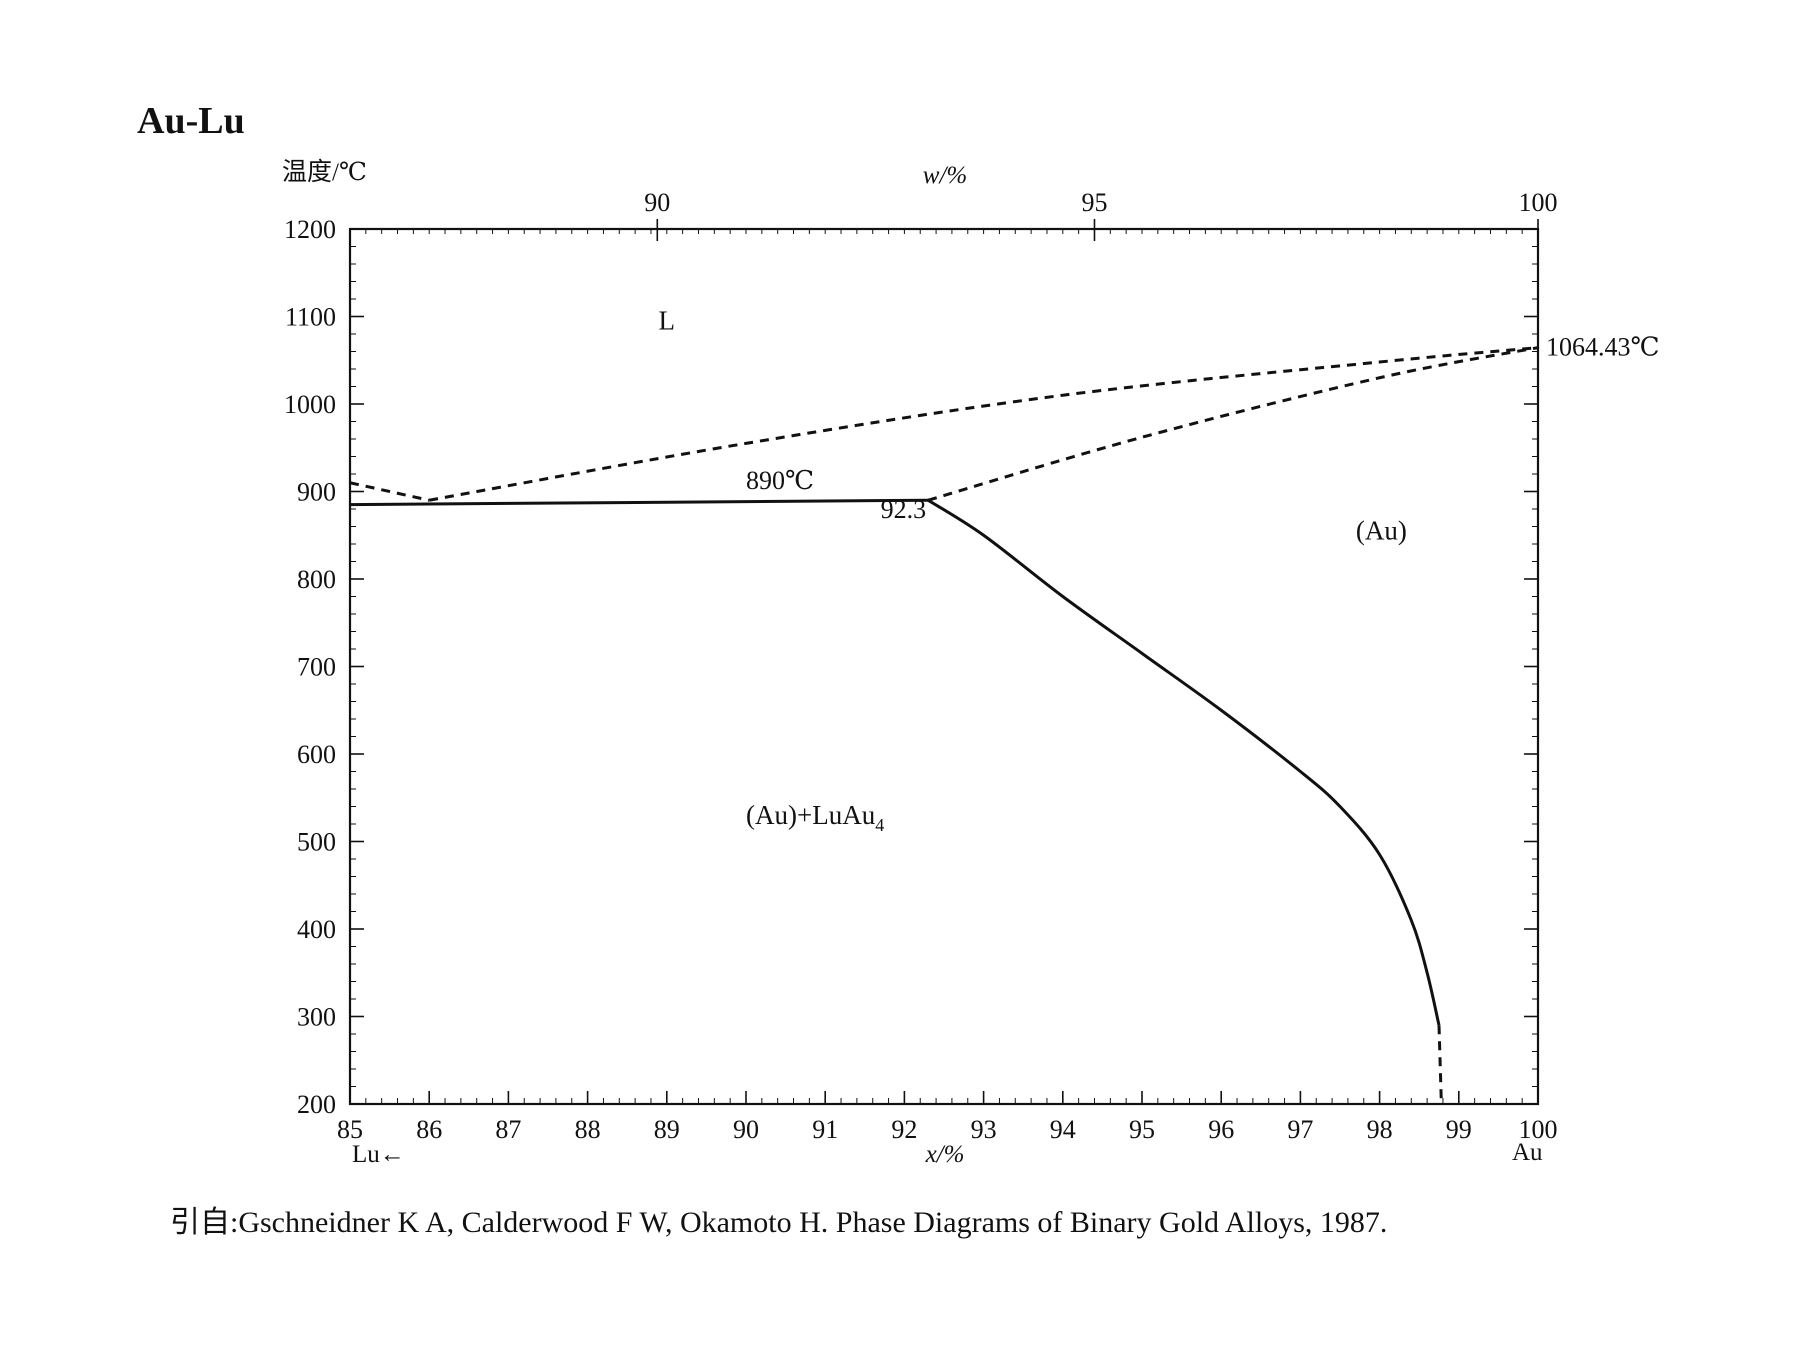 This screenshot has height=1346, width=1795. I want to click on top-axis-label: w/%, so click(945, 175).